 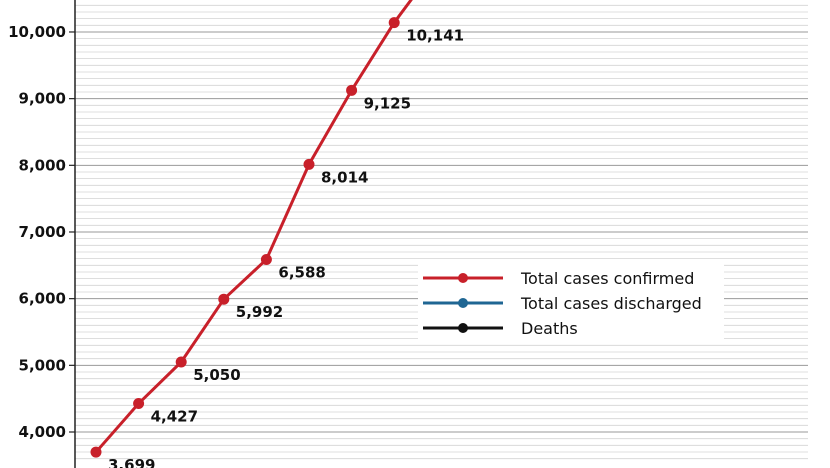 What do you see at coordinates (463, 278) in the screenshot?
I see `legend-marker-confirmed` at bounding box center [463, 278].